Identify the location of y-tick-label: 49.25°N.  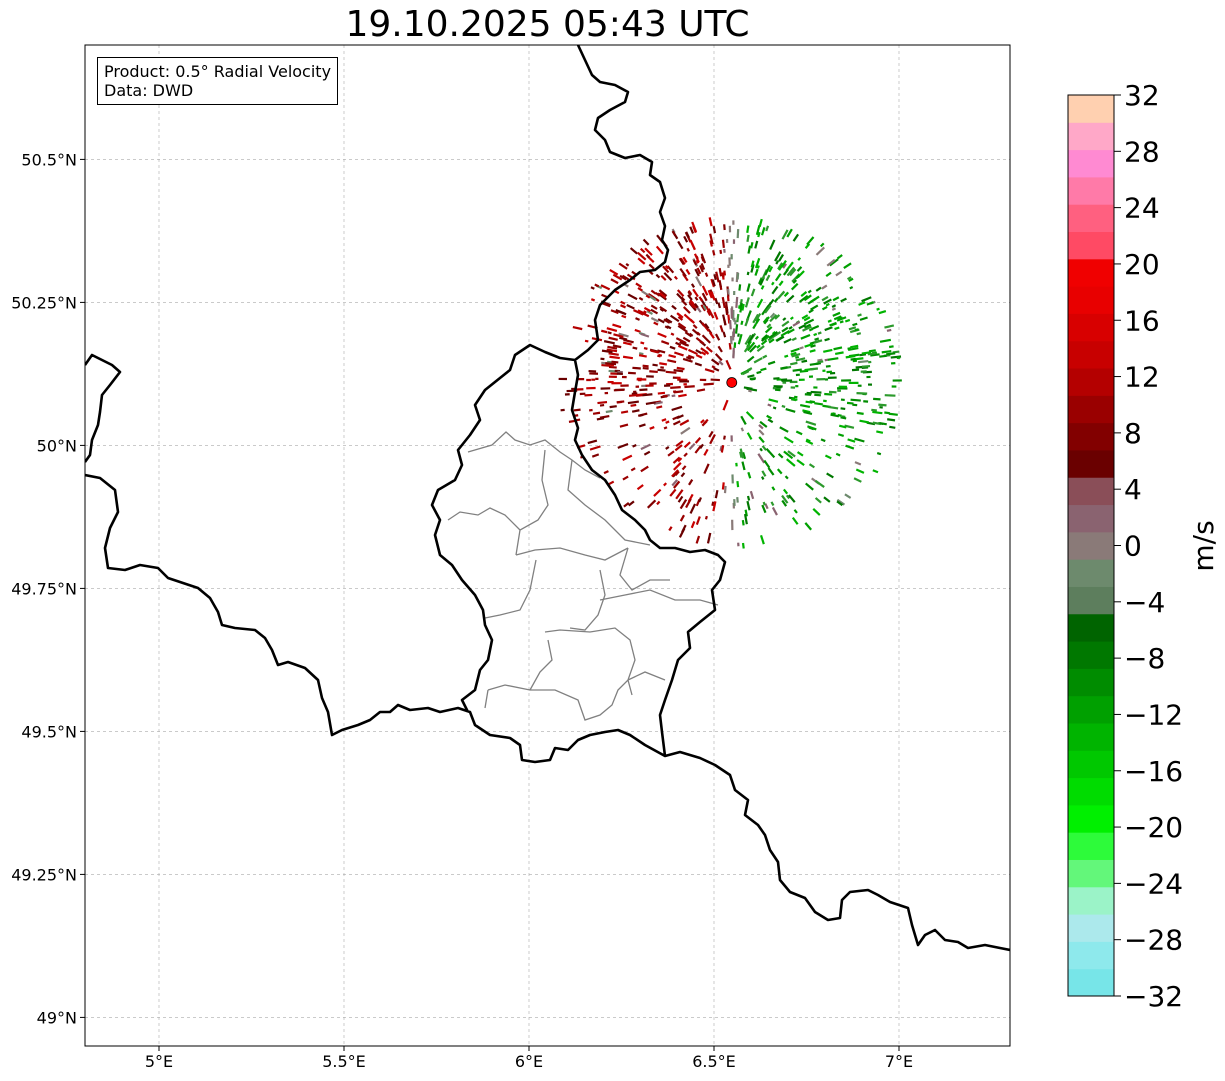
(44, 874).